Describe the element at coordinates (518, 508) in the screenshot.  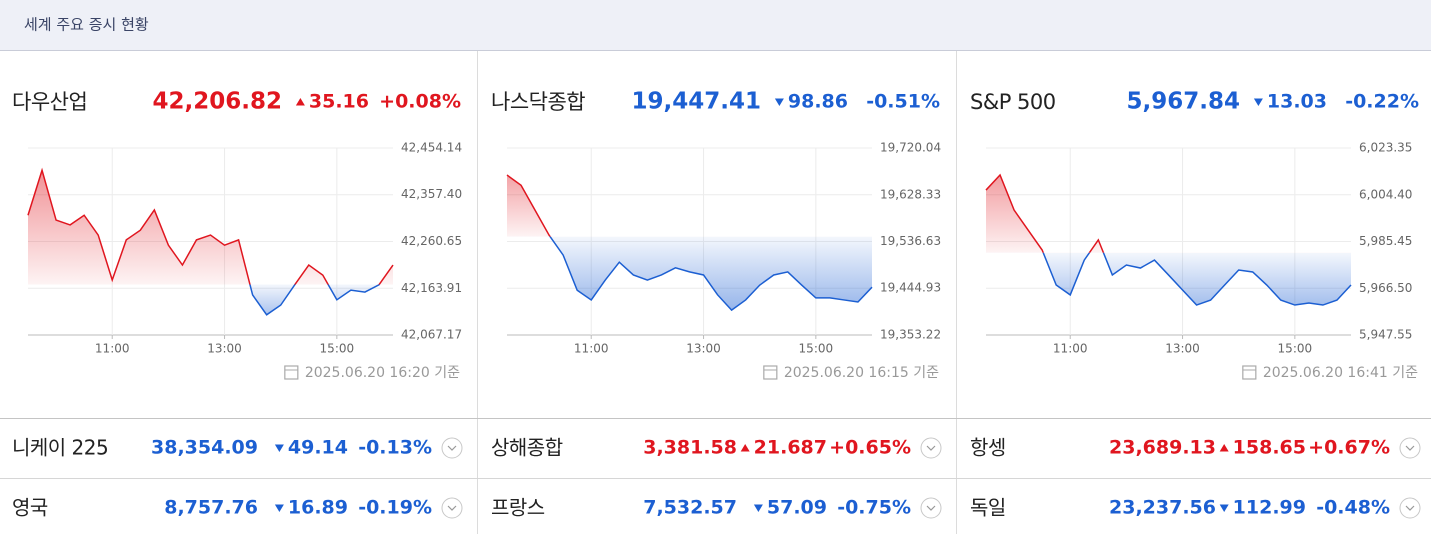
I see `index-name: 프랑스` at that location.